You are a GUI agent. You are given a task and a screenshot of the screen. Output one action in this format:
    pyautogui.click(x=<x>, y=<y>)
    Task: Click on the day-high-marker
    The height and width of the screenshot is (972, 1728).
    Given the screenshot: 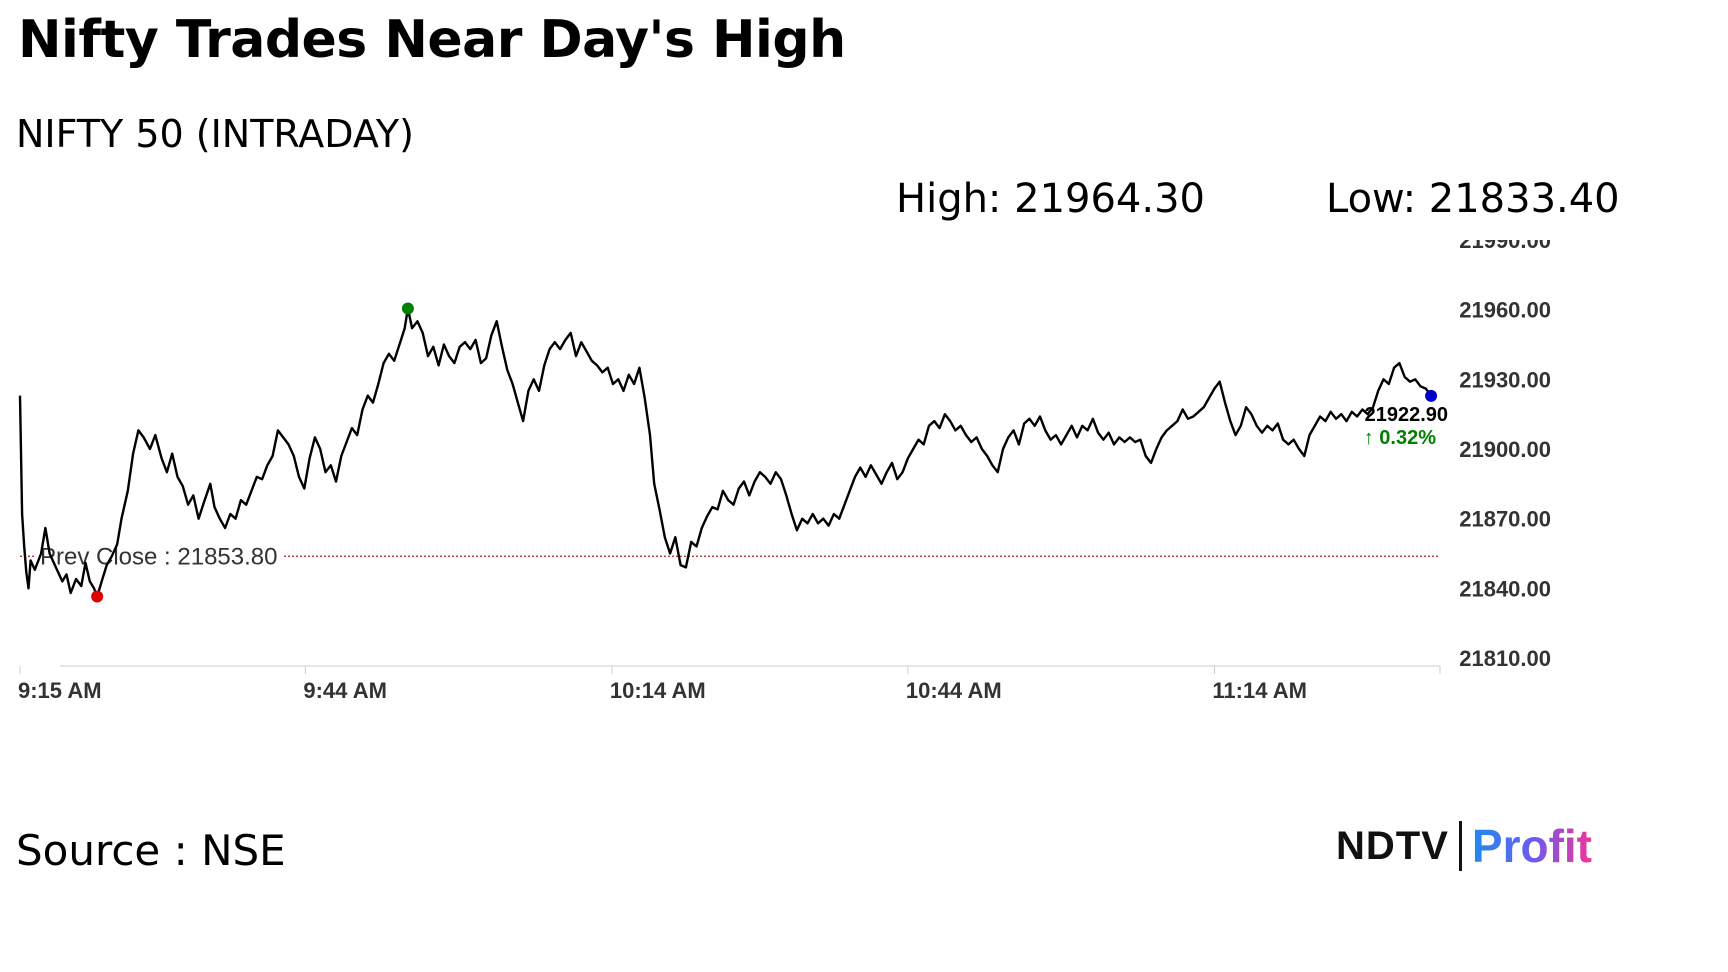 What is the action you would take?
    pyautogui.click(x=407, y=308)
    